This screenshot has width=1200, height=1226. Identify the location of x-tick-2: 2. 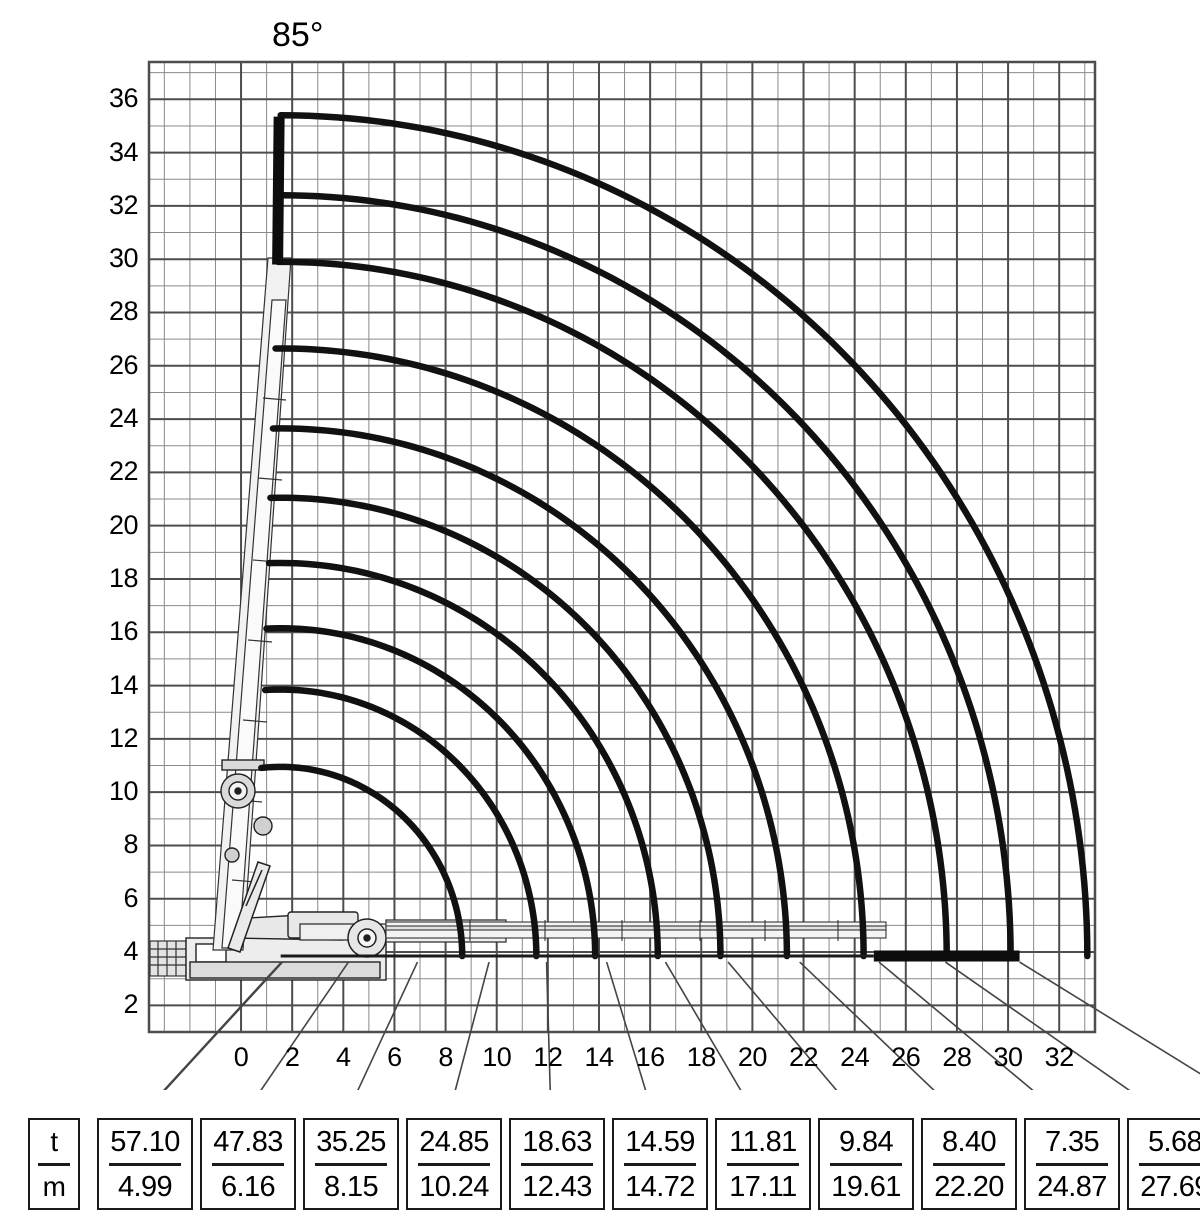
(292, 1057).